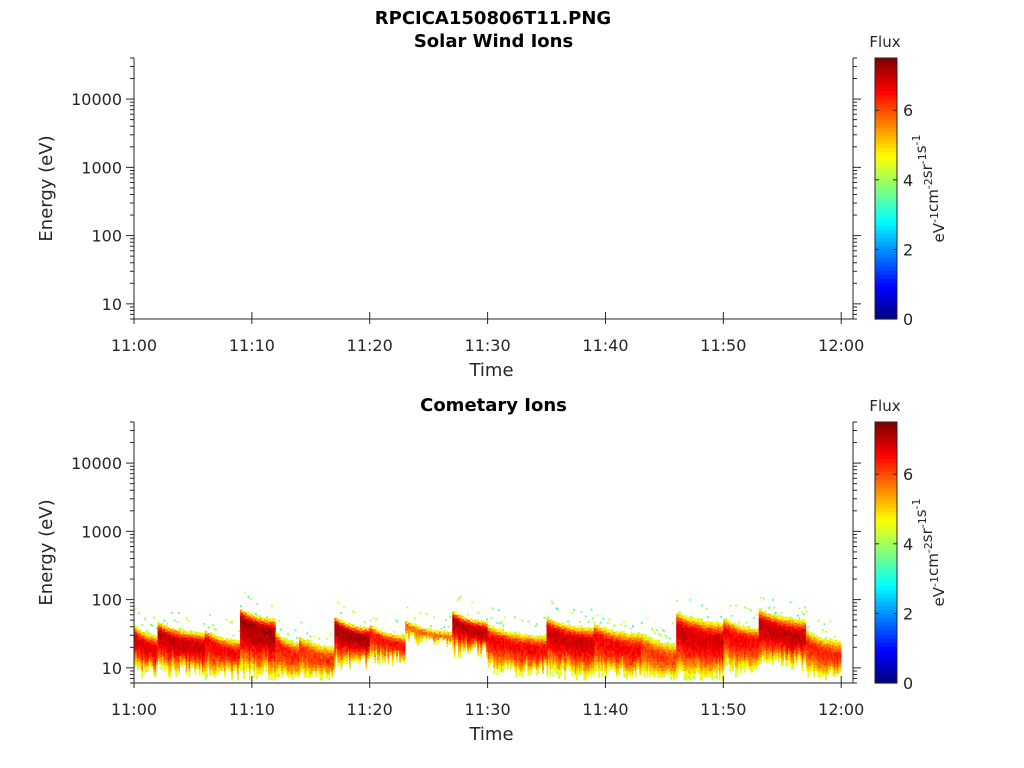 The width and height of the screenshot is (1024, 768). What do you see at coordinates (605, 345) in the screenshot?
I see `x-tick-label: 11:40` at bounding box center [605, 345].